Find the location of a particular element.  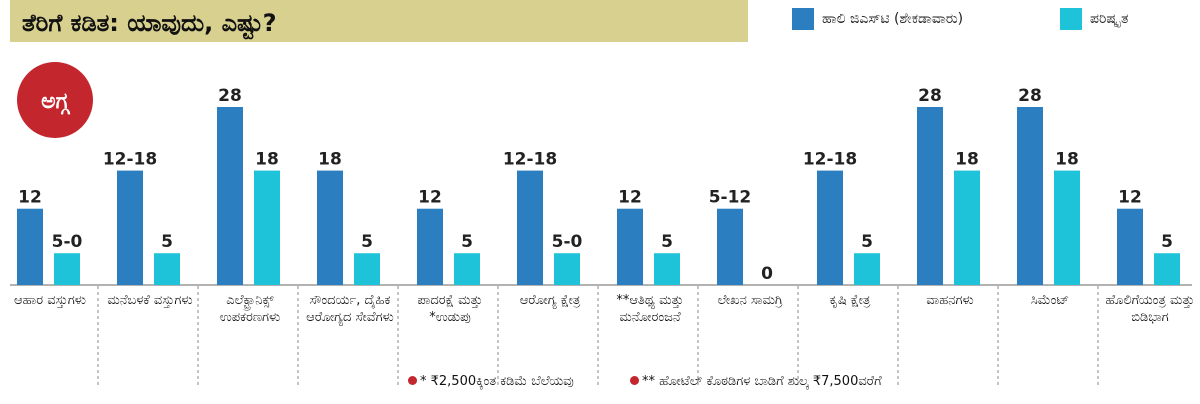

category-label: ಮನೆಬಳಕೆ ವಸ್ತುಗಳು is located at coordinates (150, 300).